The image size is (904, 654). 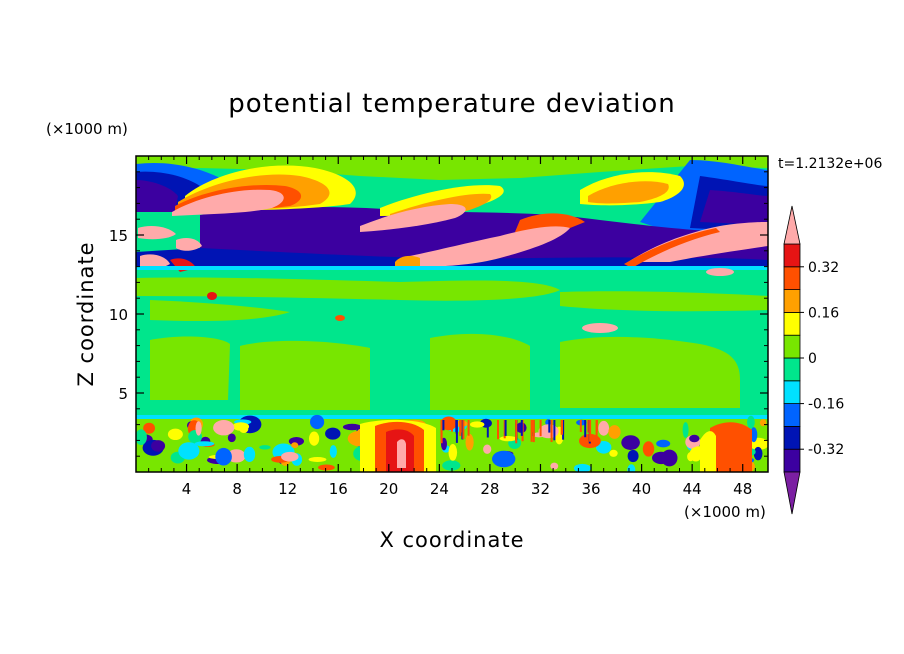 What do you see at coordinates (826, 405) in the screenshot?
I see `colorbar-tick-label: -0.16` at bounding box center [826, 405].